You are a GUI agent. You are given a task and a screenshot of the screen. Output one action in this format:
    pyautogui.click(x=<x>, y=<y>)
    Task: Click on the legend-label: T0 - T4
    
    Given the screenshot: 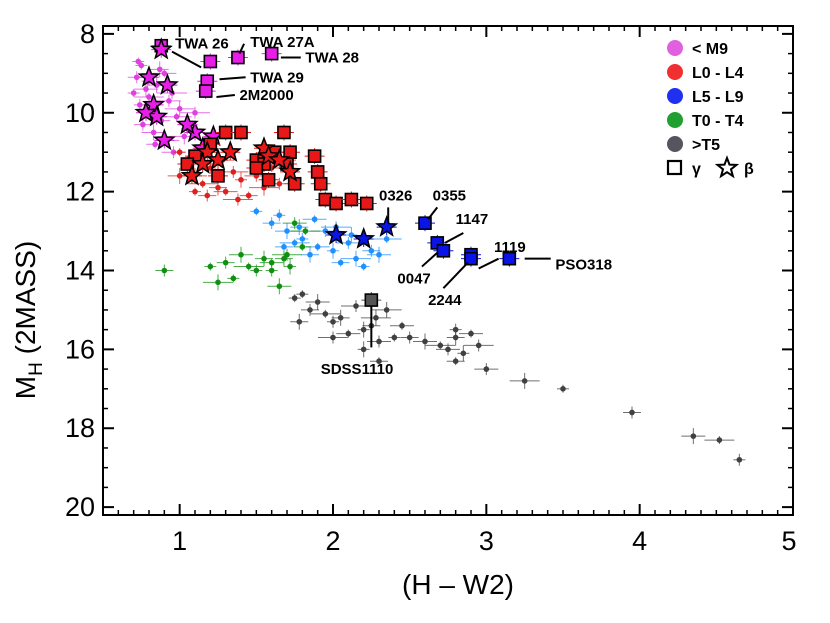 What is the action you would take?
    pyautogui.click(x=718, y=121)
    